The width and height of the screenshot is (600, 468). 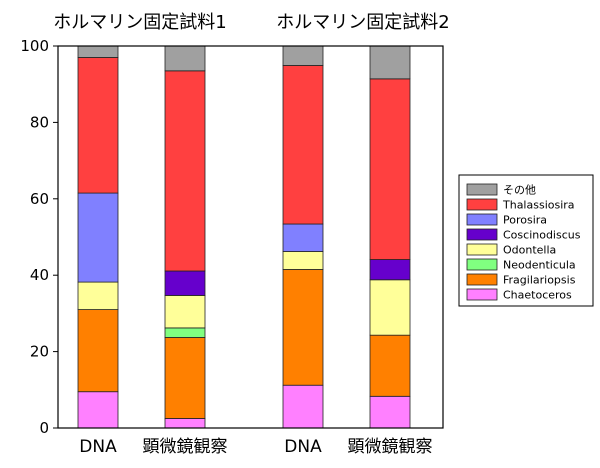 I want to click on legend-swatch-Neodenticula, so click(x=482, y=264).